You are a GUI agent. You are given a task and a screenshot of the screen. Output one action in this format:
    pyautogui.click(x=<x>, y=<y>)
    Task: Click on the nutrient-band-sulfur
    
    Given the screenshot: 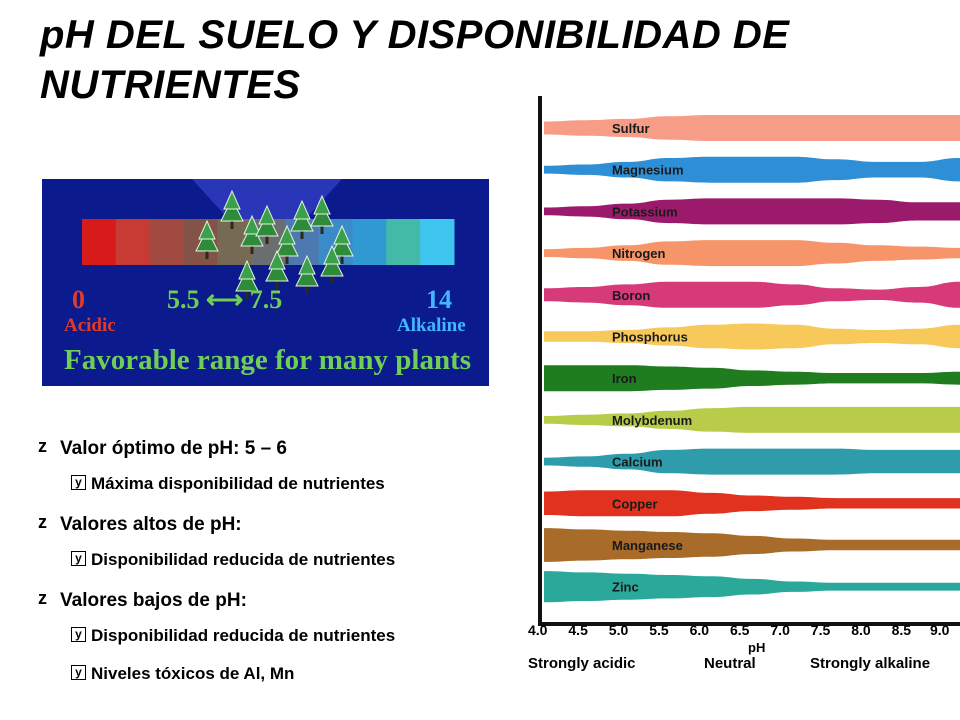 What is the action you would take?
    pyautogui.click(x=752, y=128)
    